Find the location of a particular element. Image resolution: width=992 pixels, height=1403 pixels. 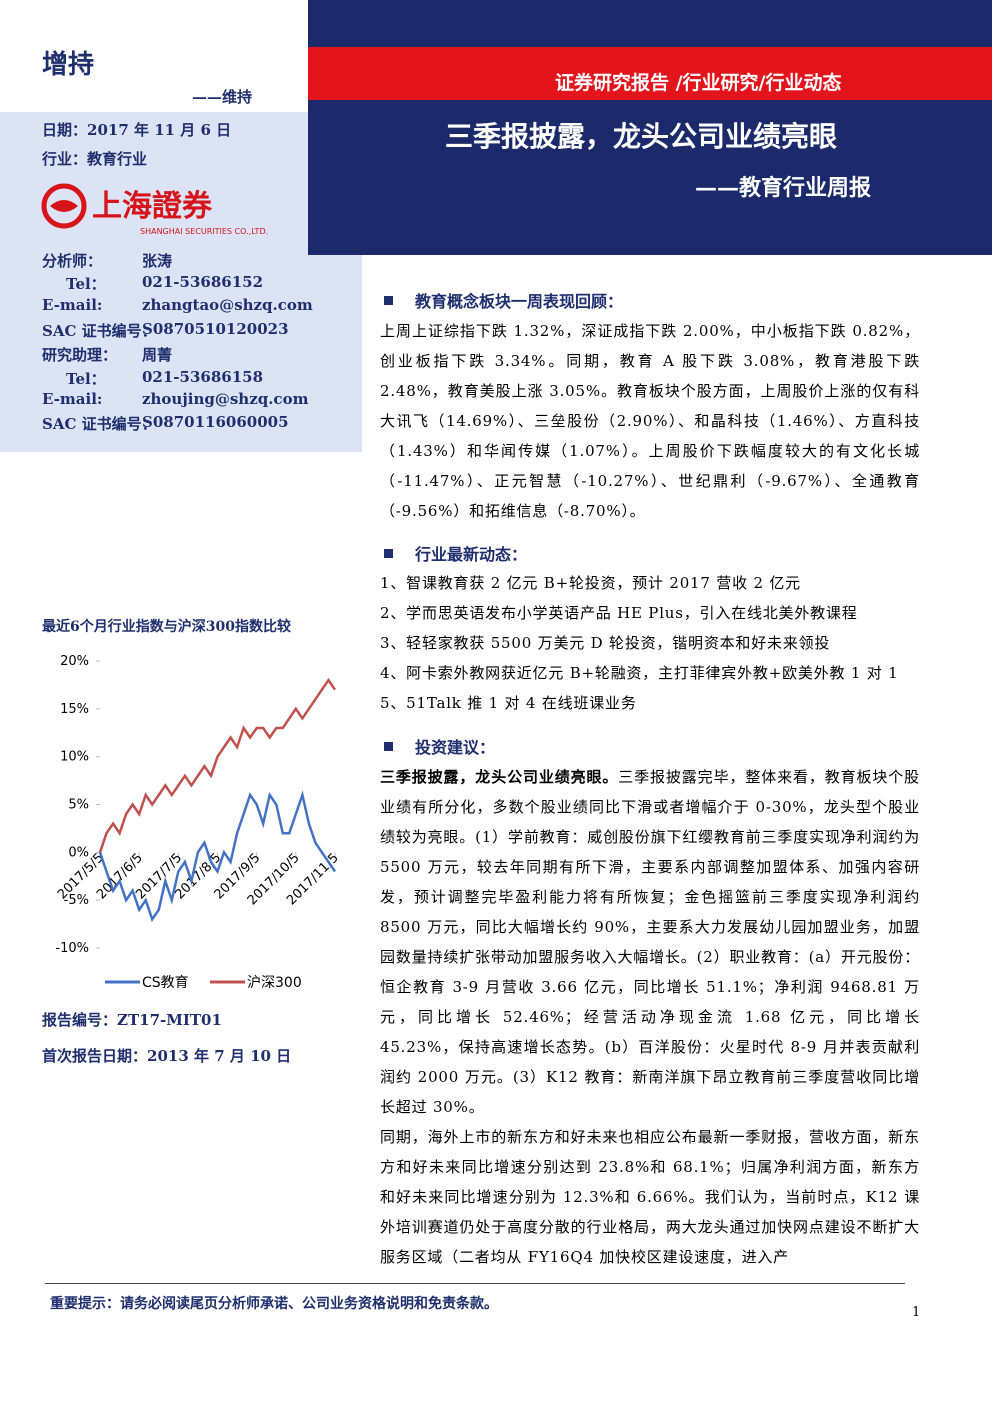

meta-row: 日期：2017 年 11 月 6 日 is located at coordinates (136, 129).